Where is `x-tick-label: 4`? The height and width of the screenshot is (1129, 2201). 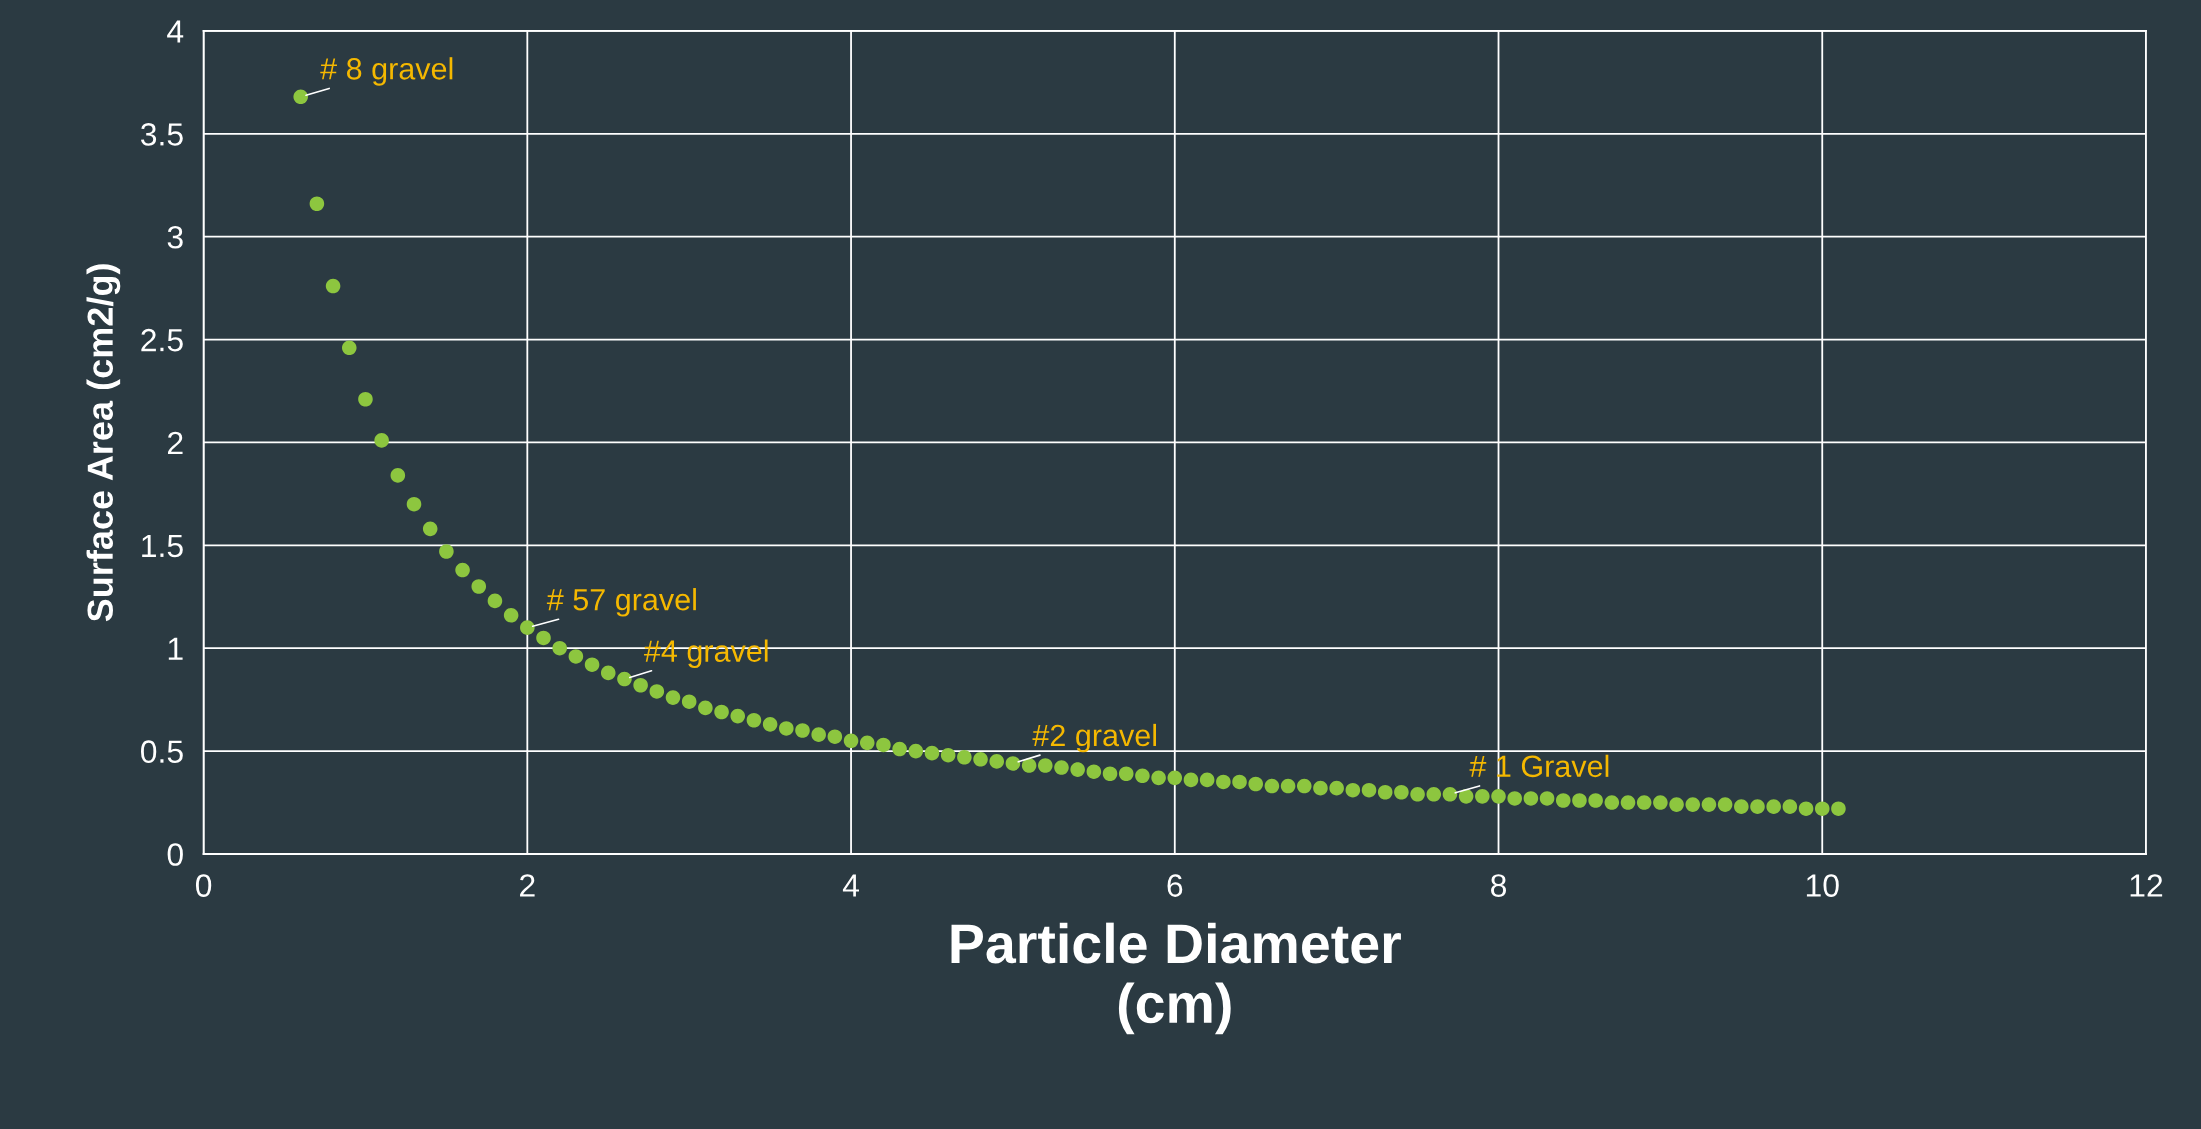 x-tick-label: 4 is located at coordinates (850, 885).